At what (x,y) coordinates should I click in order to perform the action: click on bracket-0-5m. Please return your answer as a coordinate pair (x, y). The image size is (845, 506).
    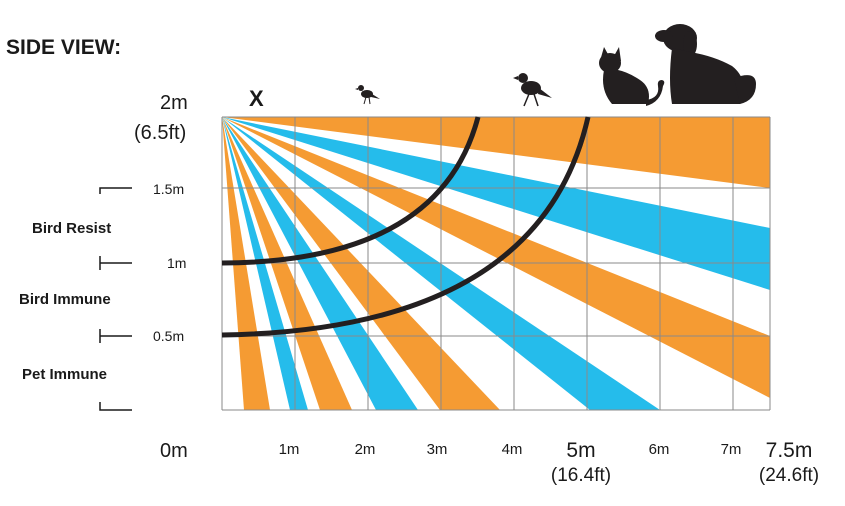
    Looking at the image, I should click on (115, 336).